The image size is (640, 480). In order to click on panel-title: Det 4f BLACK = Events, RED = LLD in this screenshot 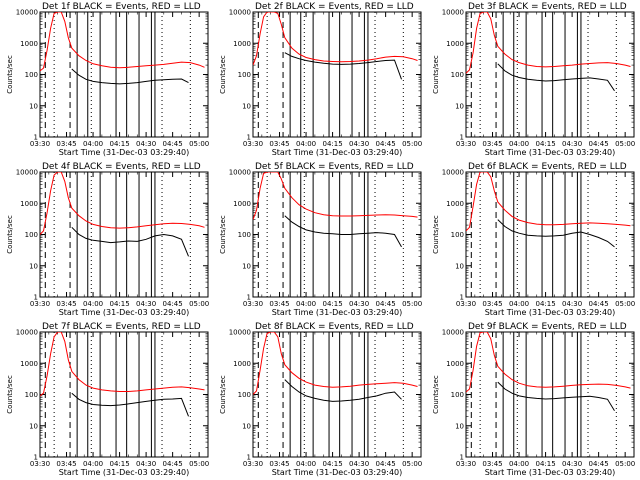, I will do `click(121, 167)`.